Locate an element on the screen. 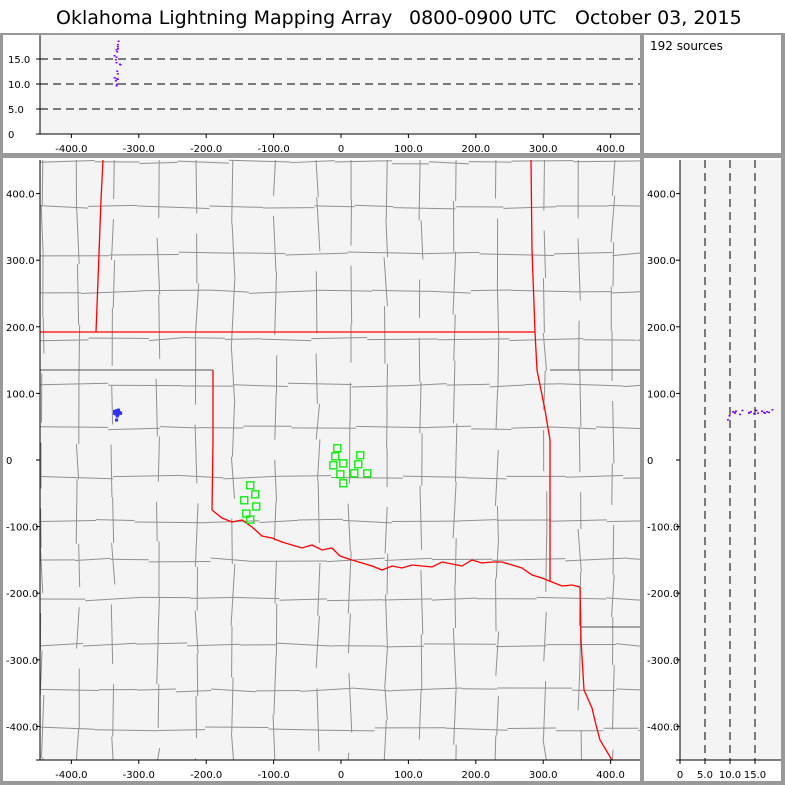 Image resolution: width=785 pixels, height=785 pixels. x-tick-label: 200.0 is located at coordinates (475, 775).